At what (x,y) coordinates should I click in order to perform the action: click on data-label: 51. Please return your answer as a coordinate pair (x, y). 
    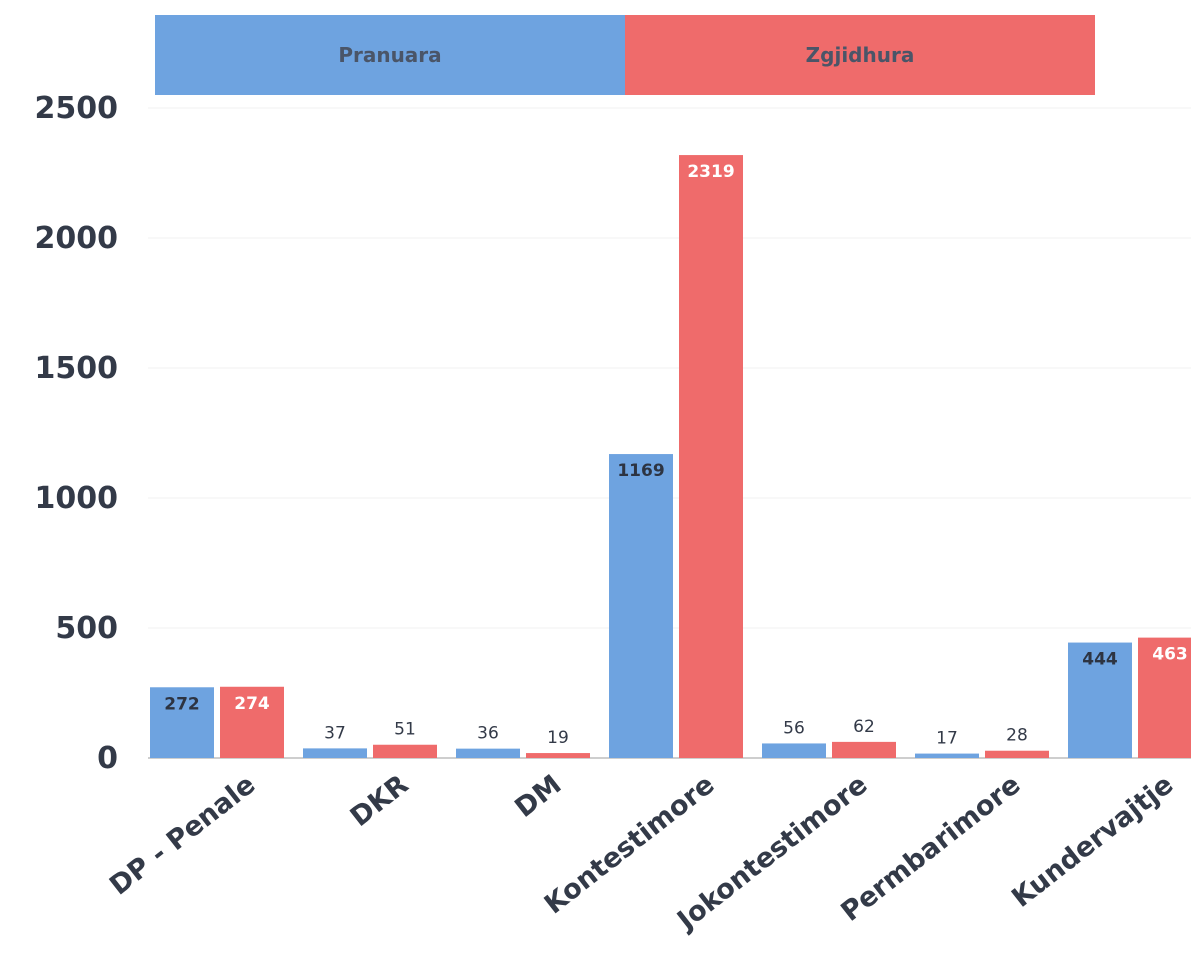
    Looking at the image, I should click on (405, 730).